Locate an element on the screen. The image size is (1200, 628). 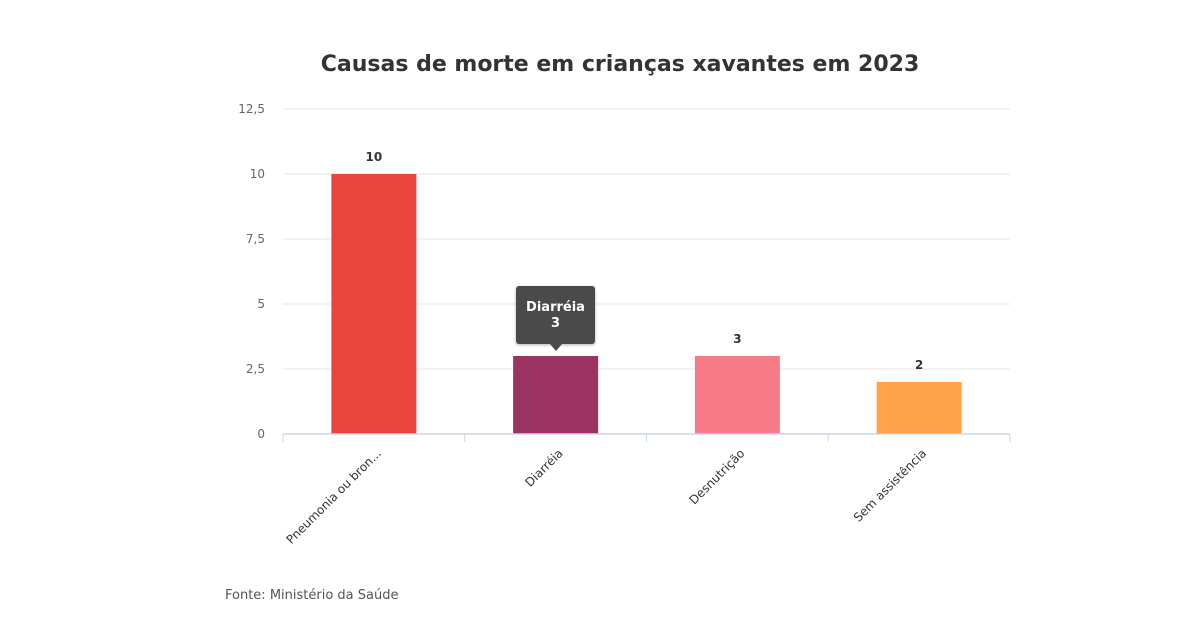
y-tick-label: 10 is located at coordinates (257, 174).